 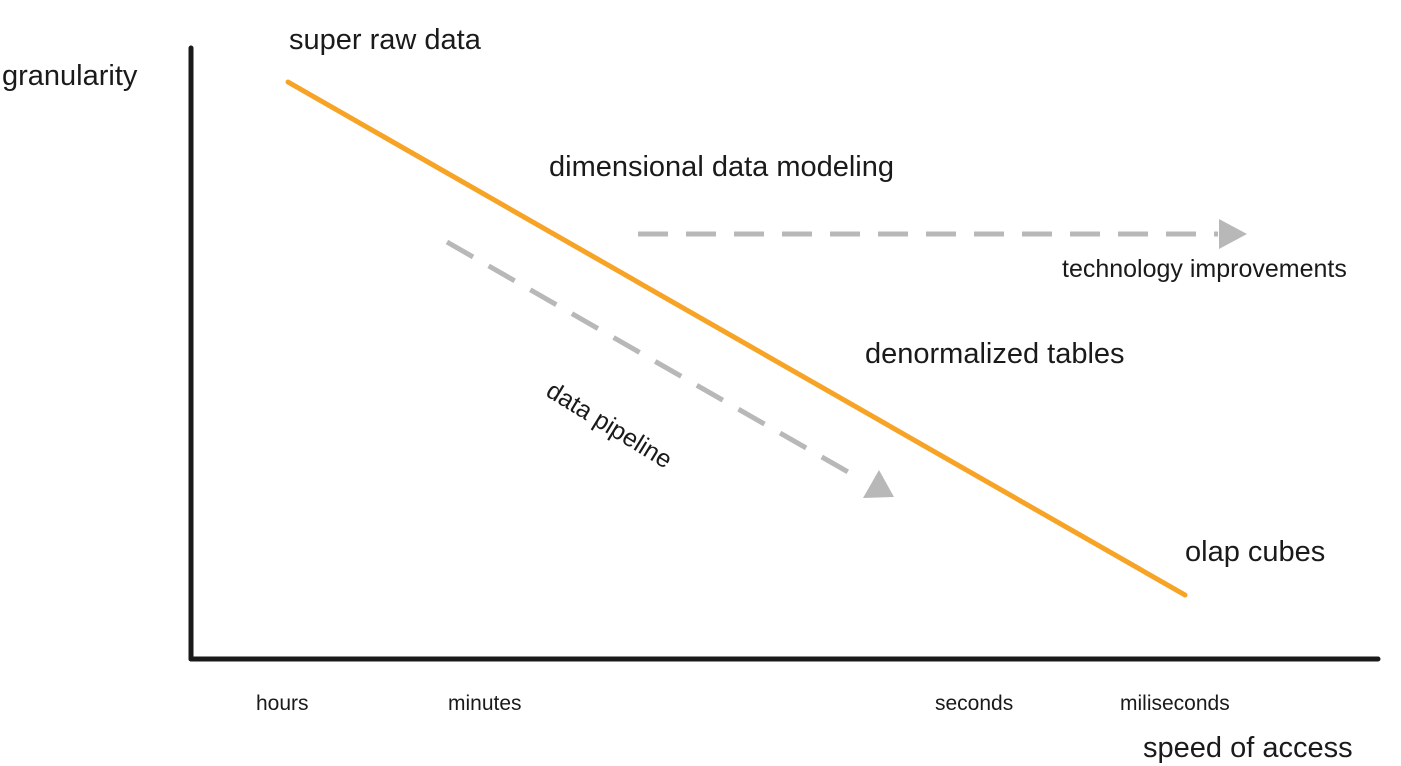 What do you see at coordinates (1204, 269) in the screenshot?
I see `label-technology-improvements: technology improvements` at bounding box center [1204, 269].